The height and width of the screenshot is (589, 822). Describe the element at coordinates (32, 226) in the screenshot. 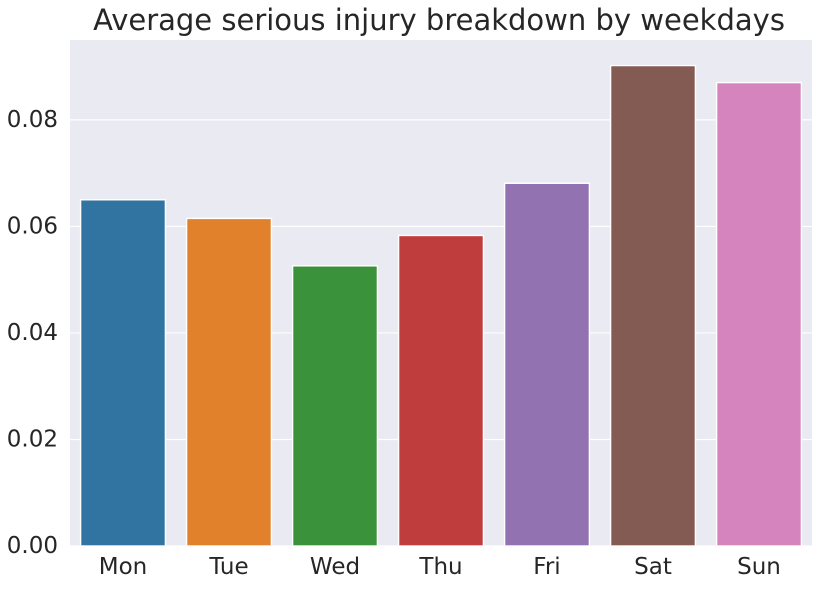

I see `y-tick-label: 0.06` at that location.